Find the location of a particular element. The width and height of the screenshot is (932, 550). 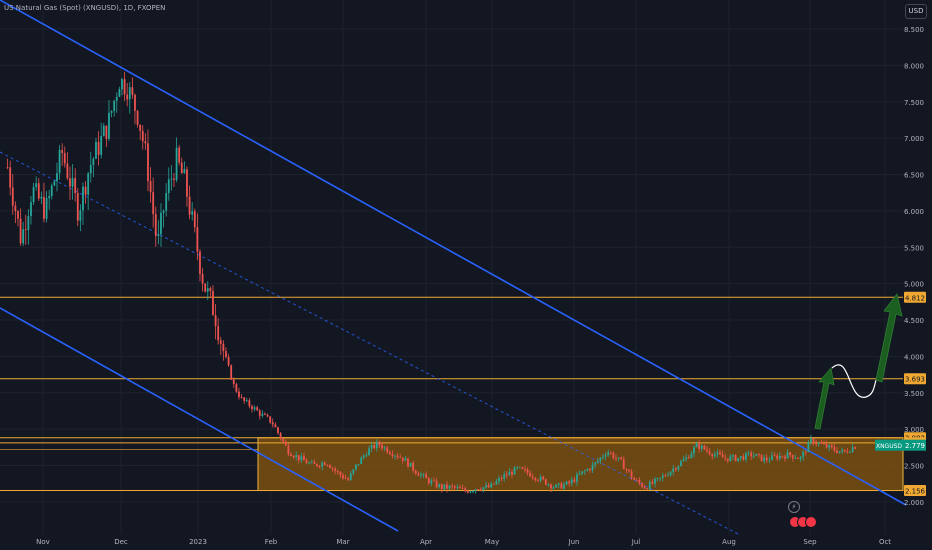

currency-button: USD is located at coordinates (916, 11).